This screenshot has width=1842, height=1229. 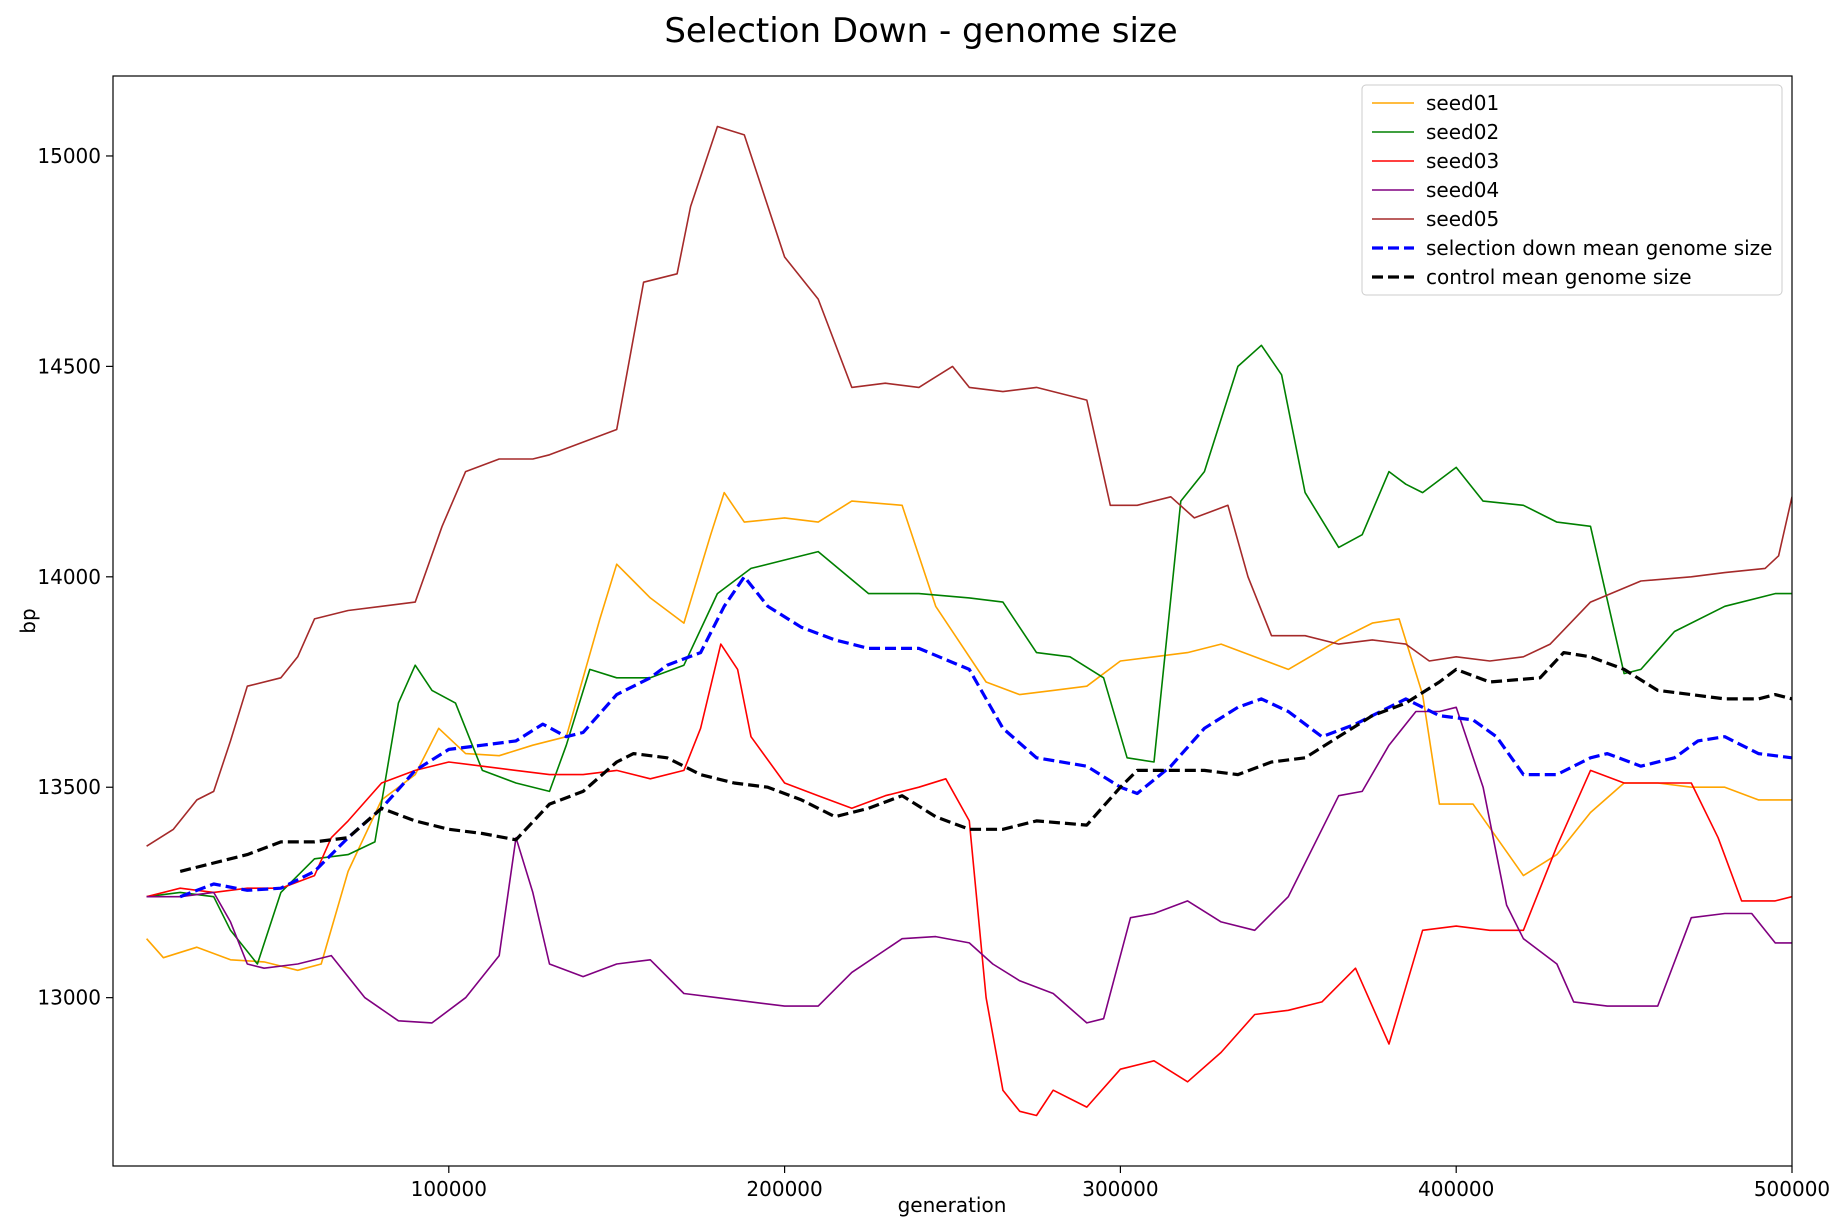 I want to click on y-tick-label: 13000, so click(x=69, y=998).